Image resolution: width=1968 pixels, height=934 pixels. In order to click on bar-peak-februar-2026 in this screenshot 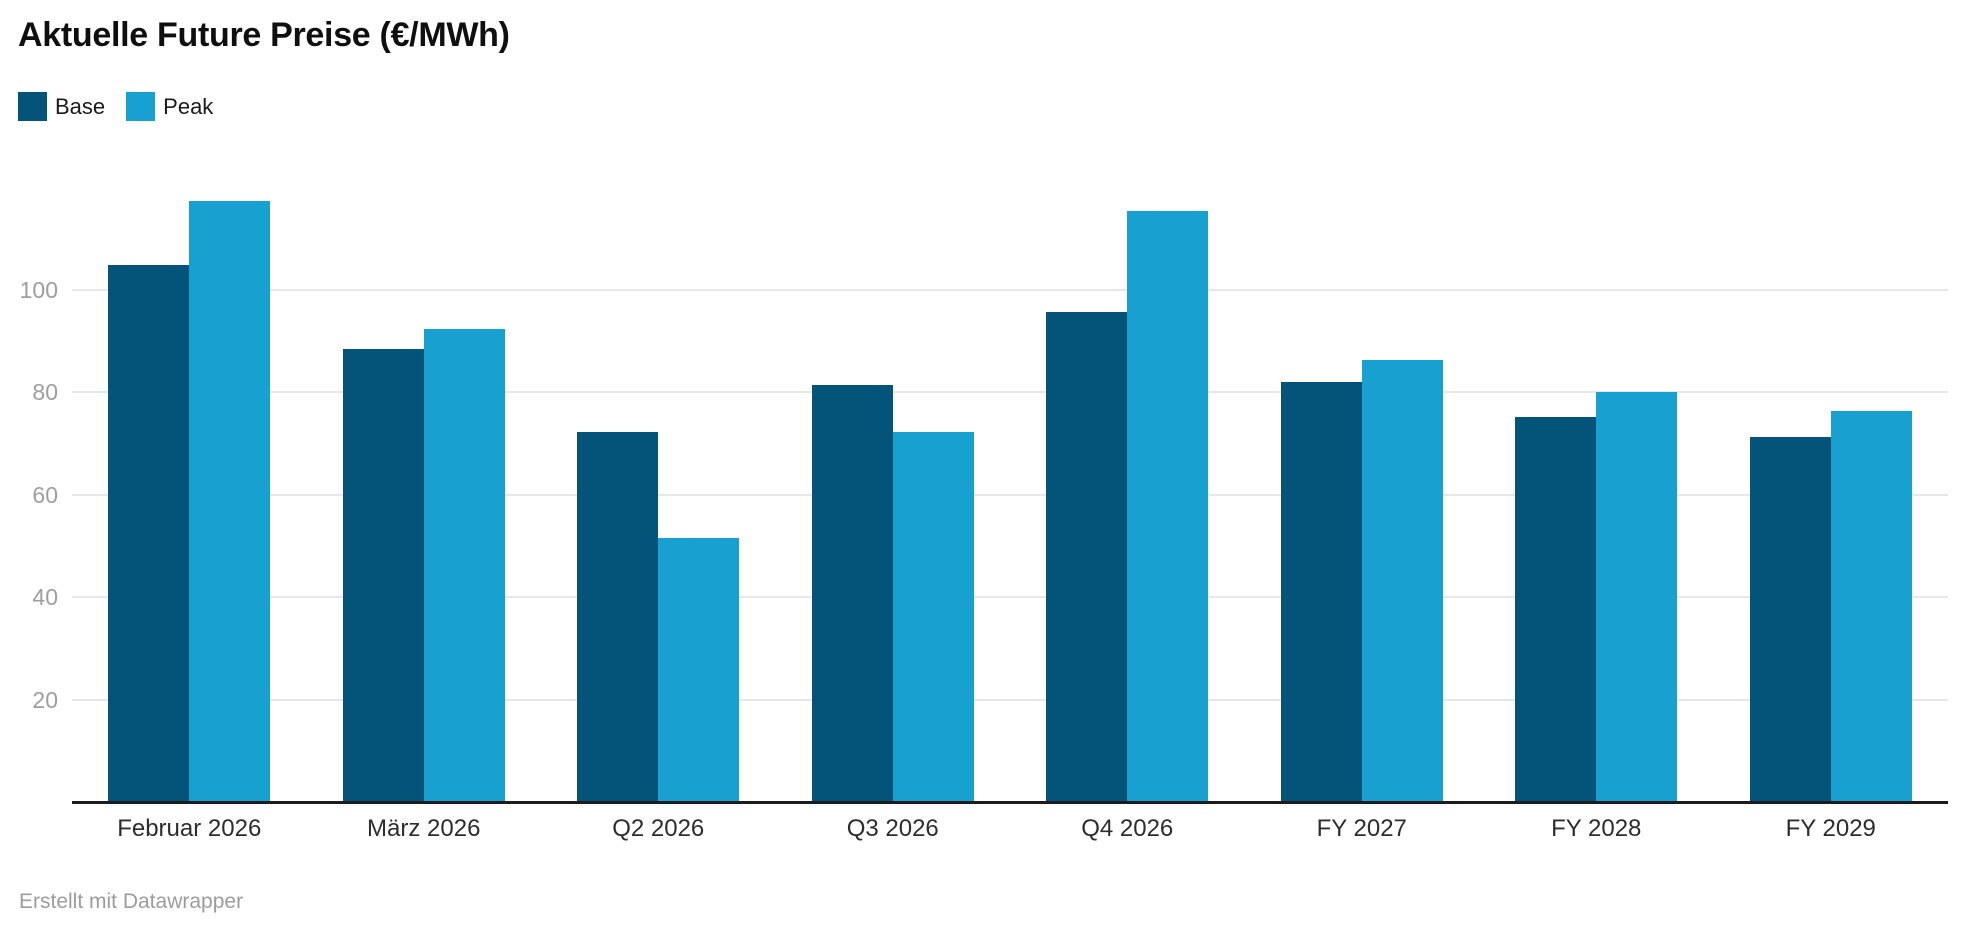, I will do `click(230, 501)`.